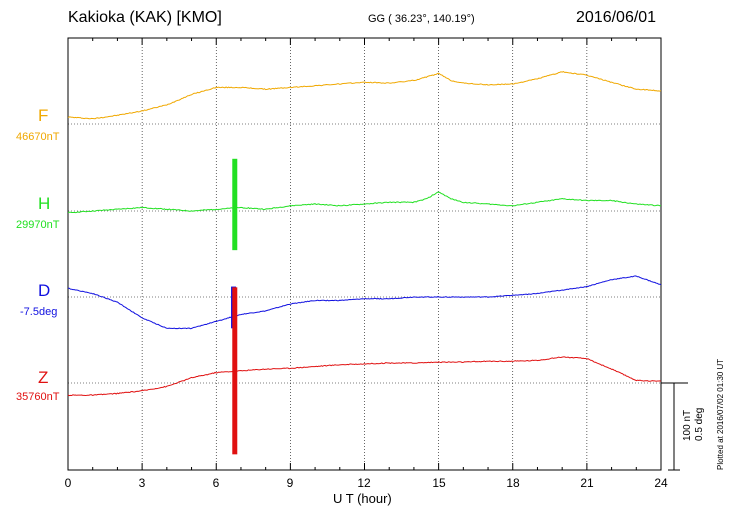 This screenshot has height=520, width=730. I want to click on spike-burst-h, so click(235, 204).